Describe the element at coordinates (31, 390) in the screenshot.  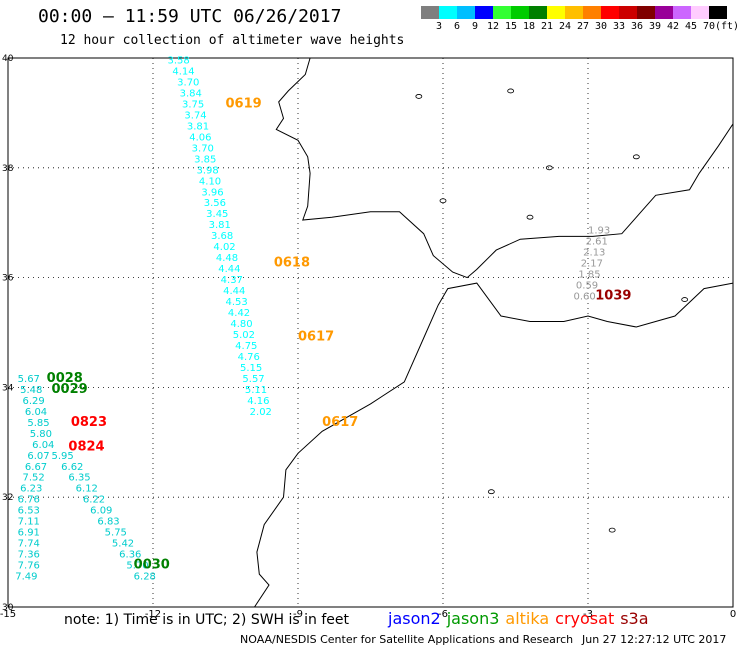
I see `wave-height-value: 5.48` at that location.